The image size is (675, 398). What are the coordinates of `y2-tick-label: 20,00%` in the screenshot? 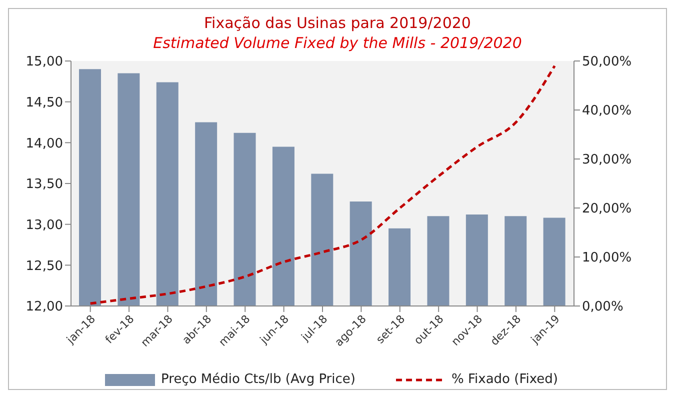 It's located at (607, 209).